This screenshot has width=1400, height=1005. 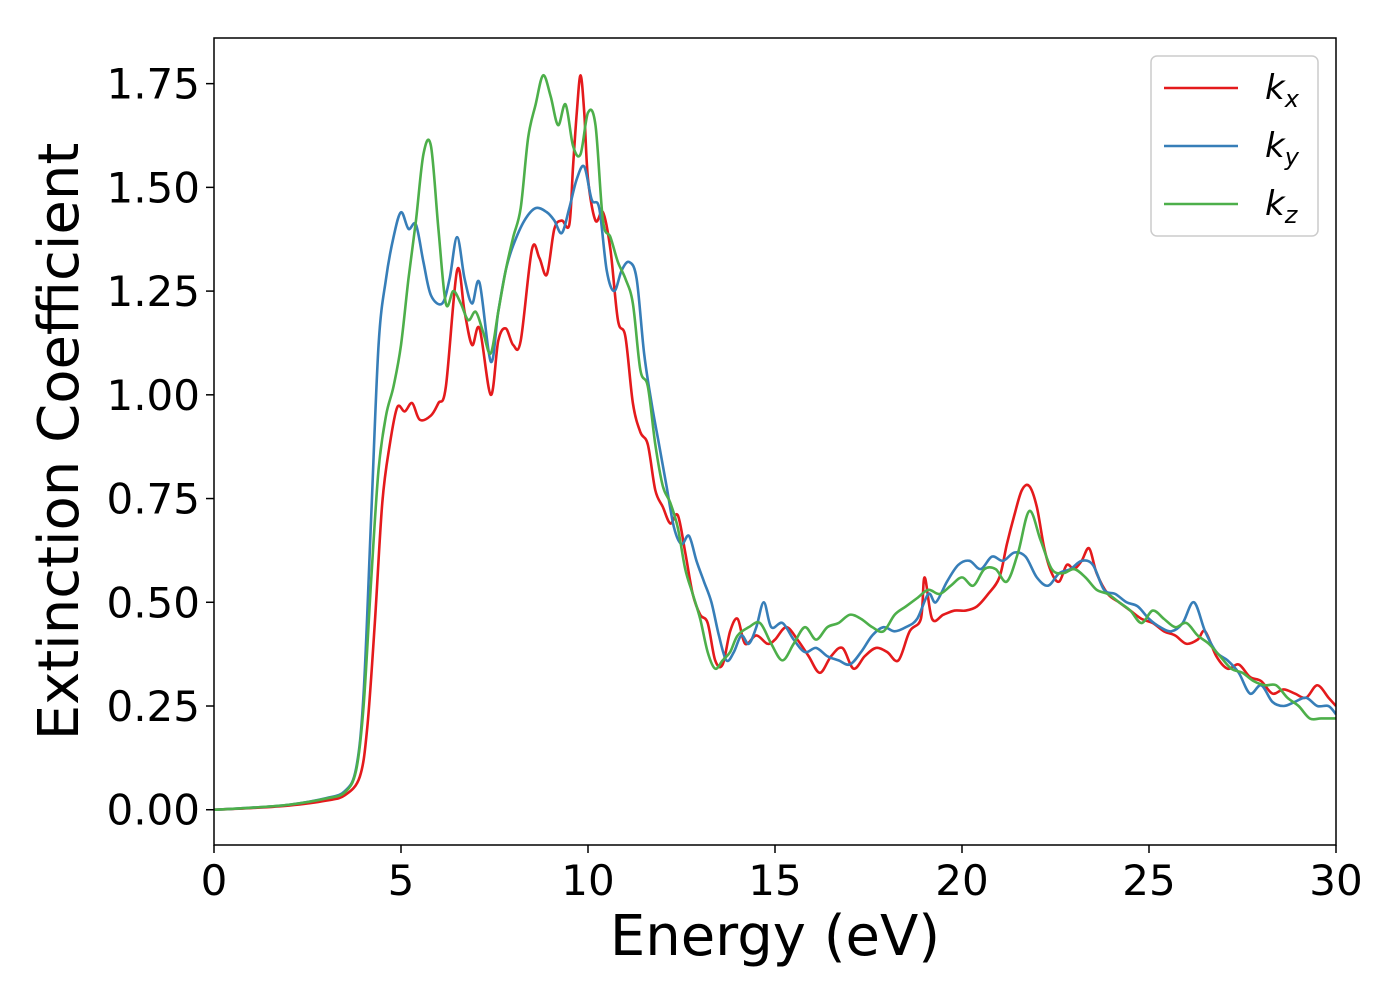 I want to click on y-tick-label: 1.00, so click(x=153, y=395).